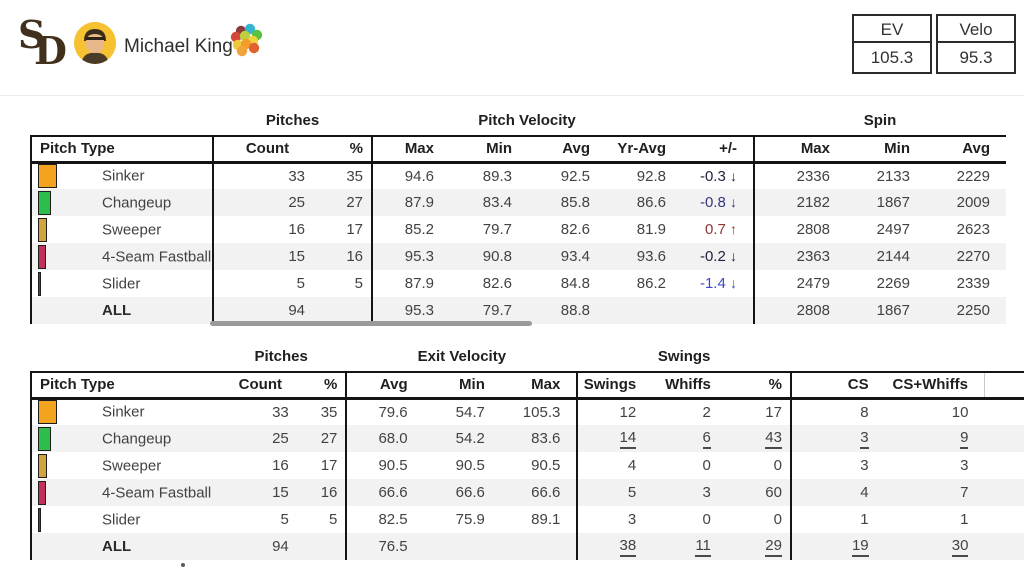  I want to click on smin-cell: 2497, so click(893, 229).